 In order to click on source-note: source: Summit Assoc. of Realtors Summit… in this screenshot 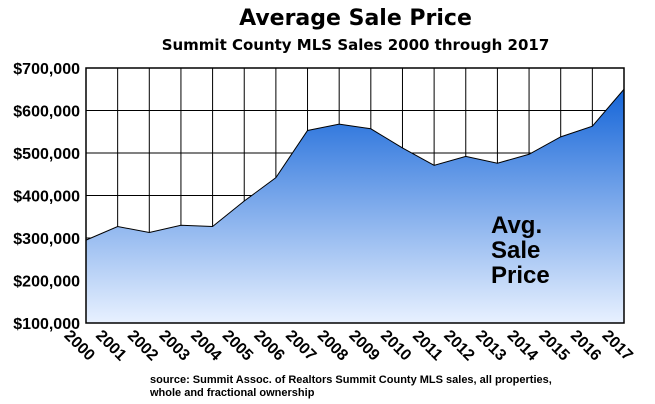, I will do `click(390, 387)`.